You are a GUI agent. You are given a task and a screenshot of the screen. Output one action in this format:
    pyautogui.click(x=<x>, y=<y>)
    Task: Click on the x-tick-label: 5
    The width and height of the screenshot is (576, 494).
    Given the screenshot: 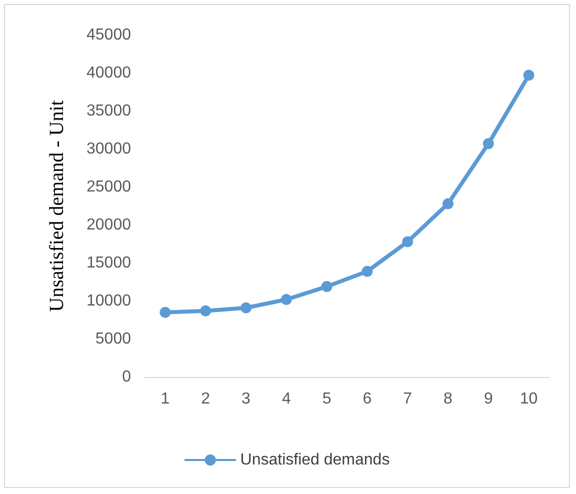 What is the action you would take?
    pyautogui.click(x=327, y=399)
    